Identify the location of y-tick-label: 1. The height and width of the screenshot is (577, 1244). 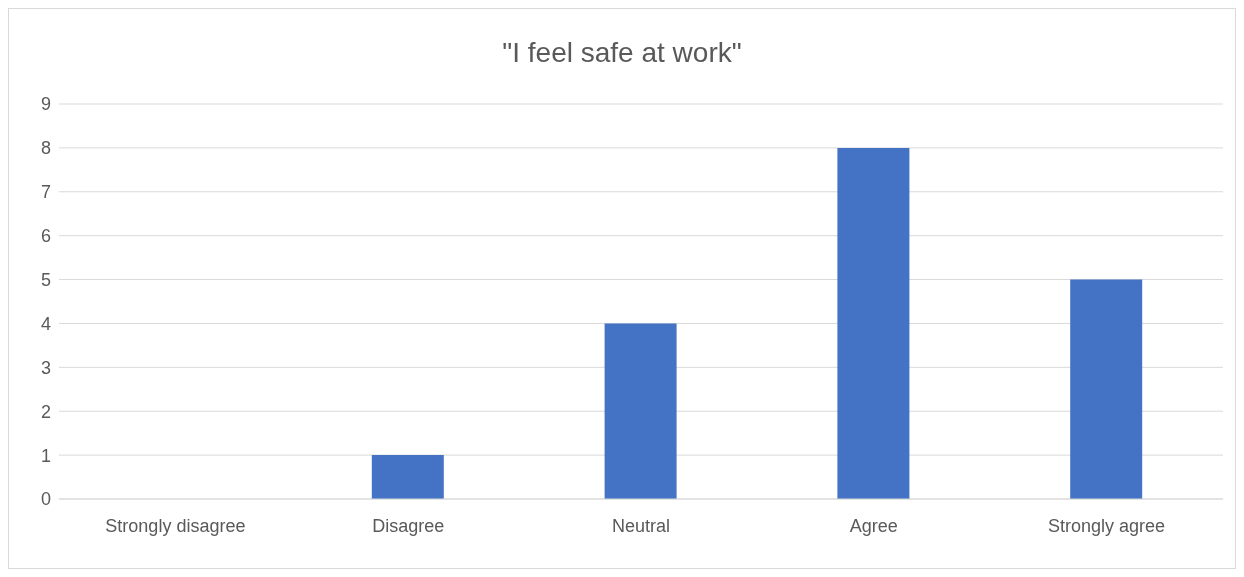
(45, 455).